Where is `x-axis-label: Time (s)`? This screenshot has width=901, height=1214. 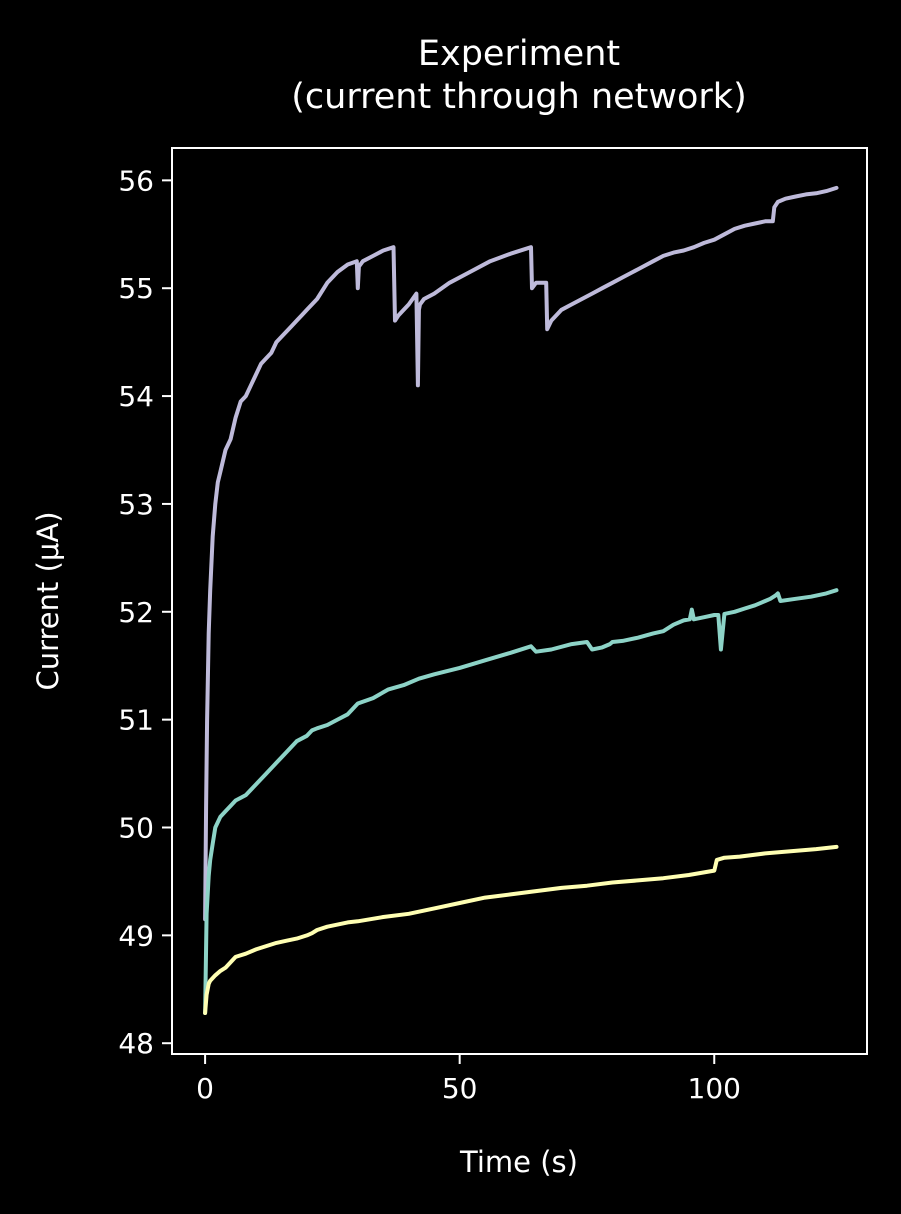 x-axis-label: Time (s) is located at coordinates (518, 1162).